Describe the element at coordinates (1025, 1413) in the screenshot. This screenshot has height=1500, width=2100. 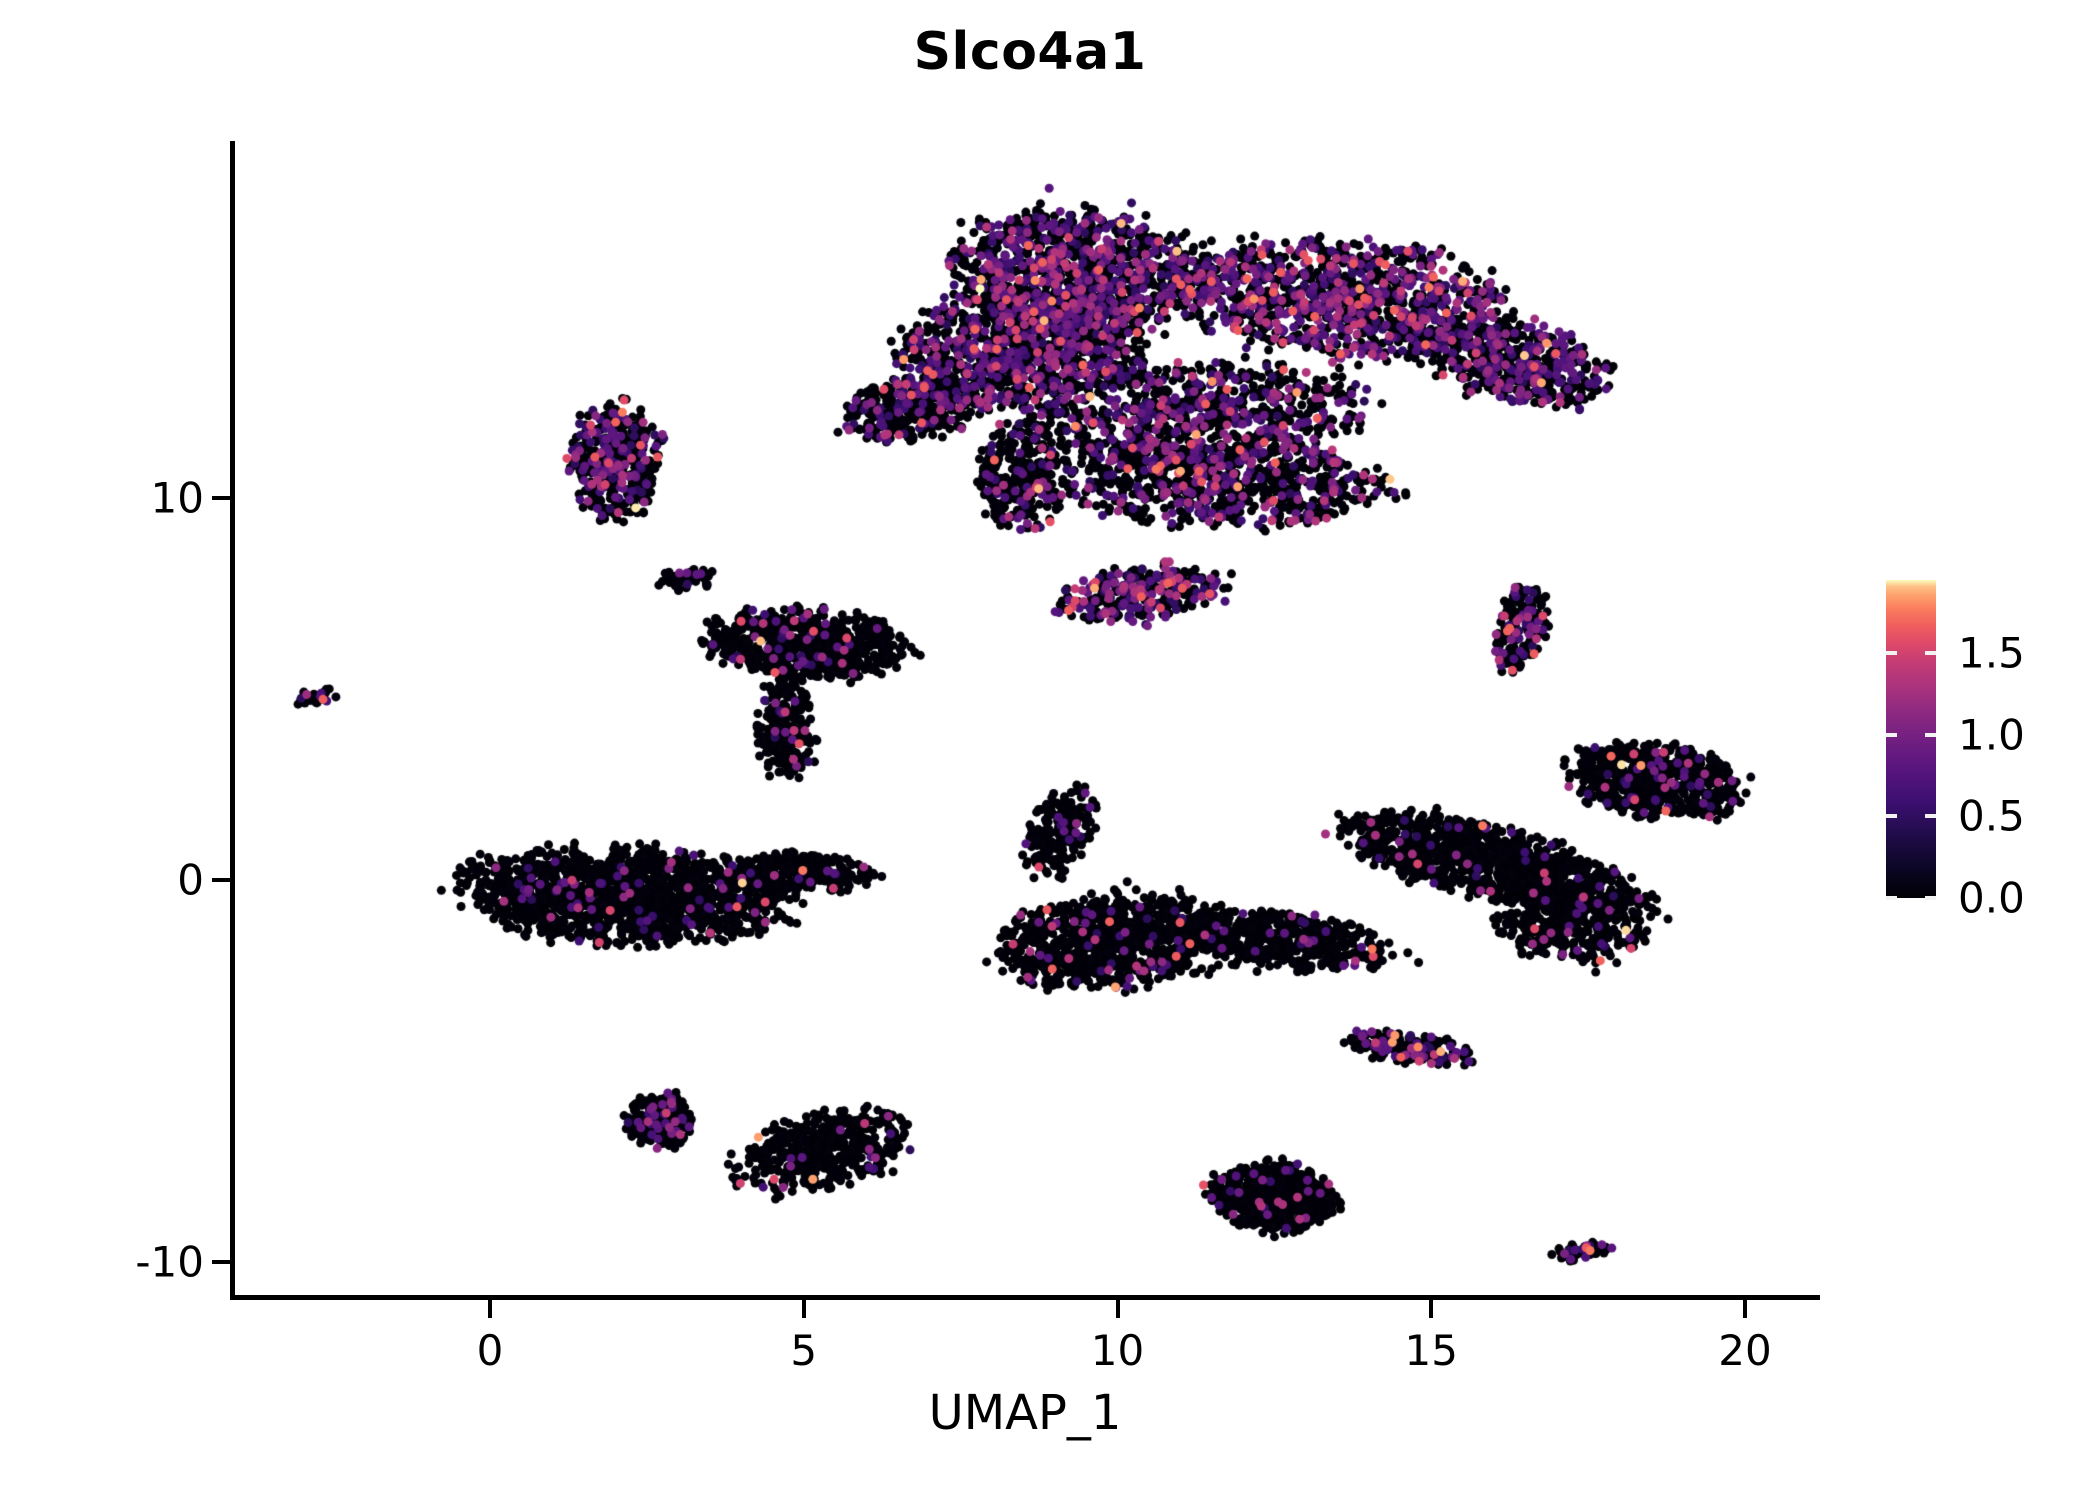
I see `x-axis-label: UMAP_1` at that location.